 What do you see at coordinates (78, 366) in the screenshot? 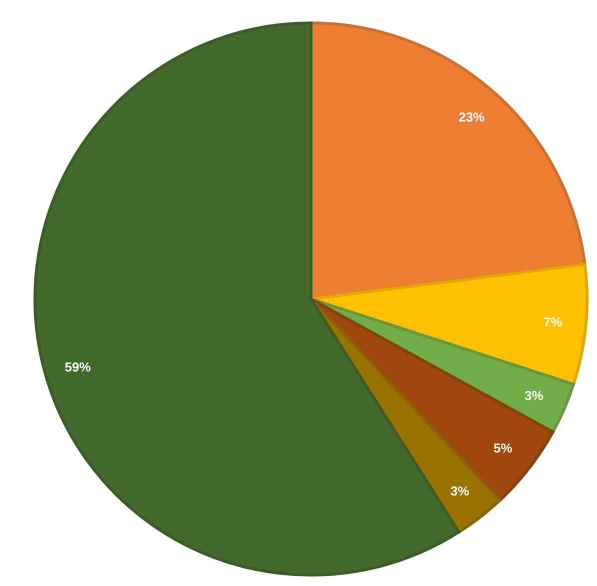
I see `data-label: 59%` at bounding box center [78, 366].